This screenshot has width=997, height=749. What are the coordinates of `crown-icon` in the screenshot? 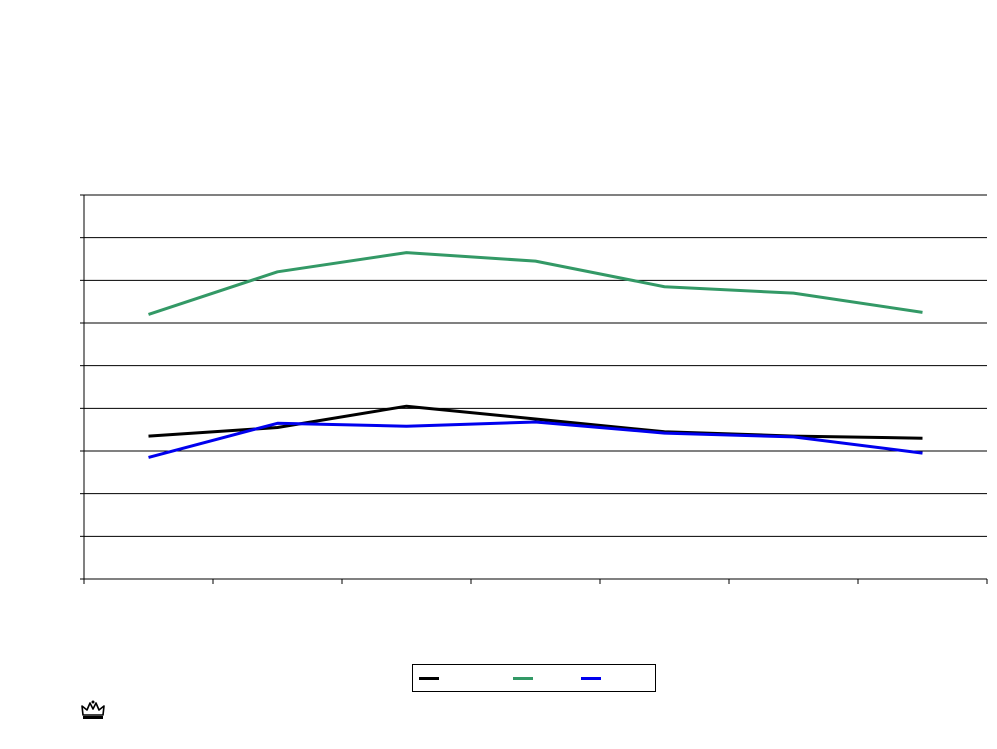 It's located at (93, 711).